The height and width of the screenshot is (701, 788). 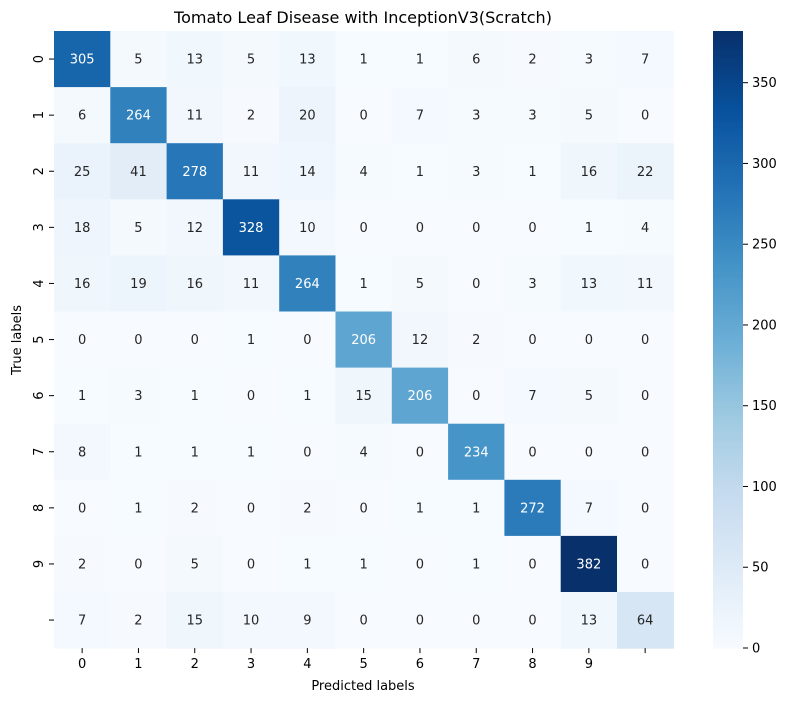 What do you see at coordinates (251, 508) in the screenshot?
I see `cell-value: 0` at bounding box center [251, 508].